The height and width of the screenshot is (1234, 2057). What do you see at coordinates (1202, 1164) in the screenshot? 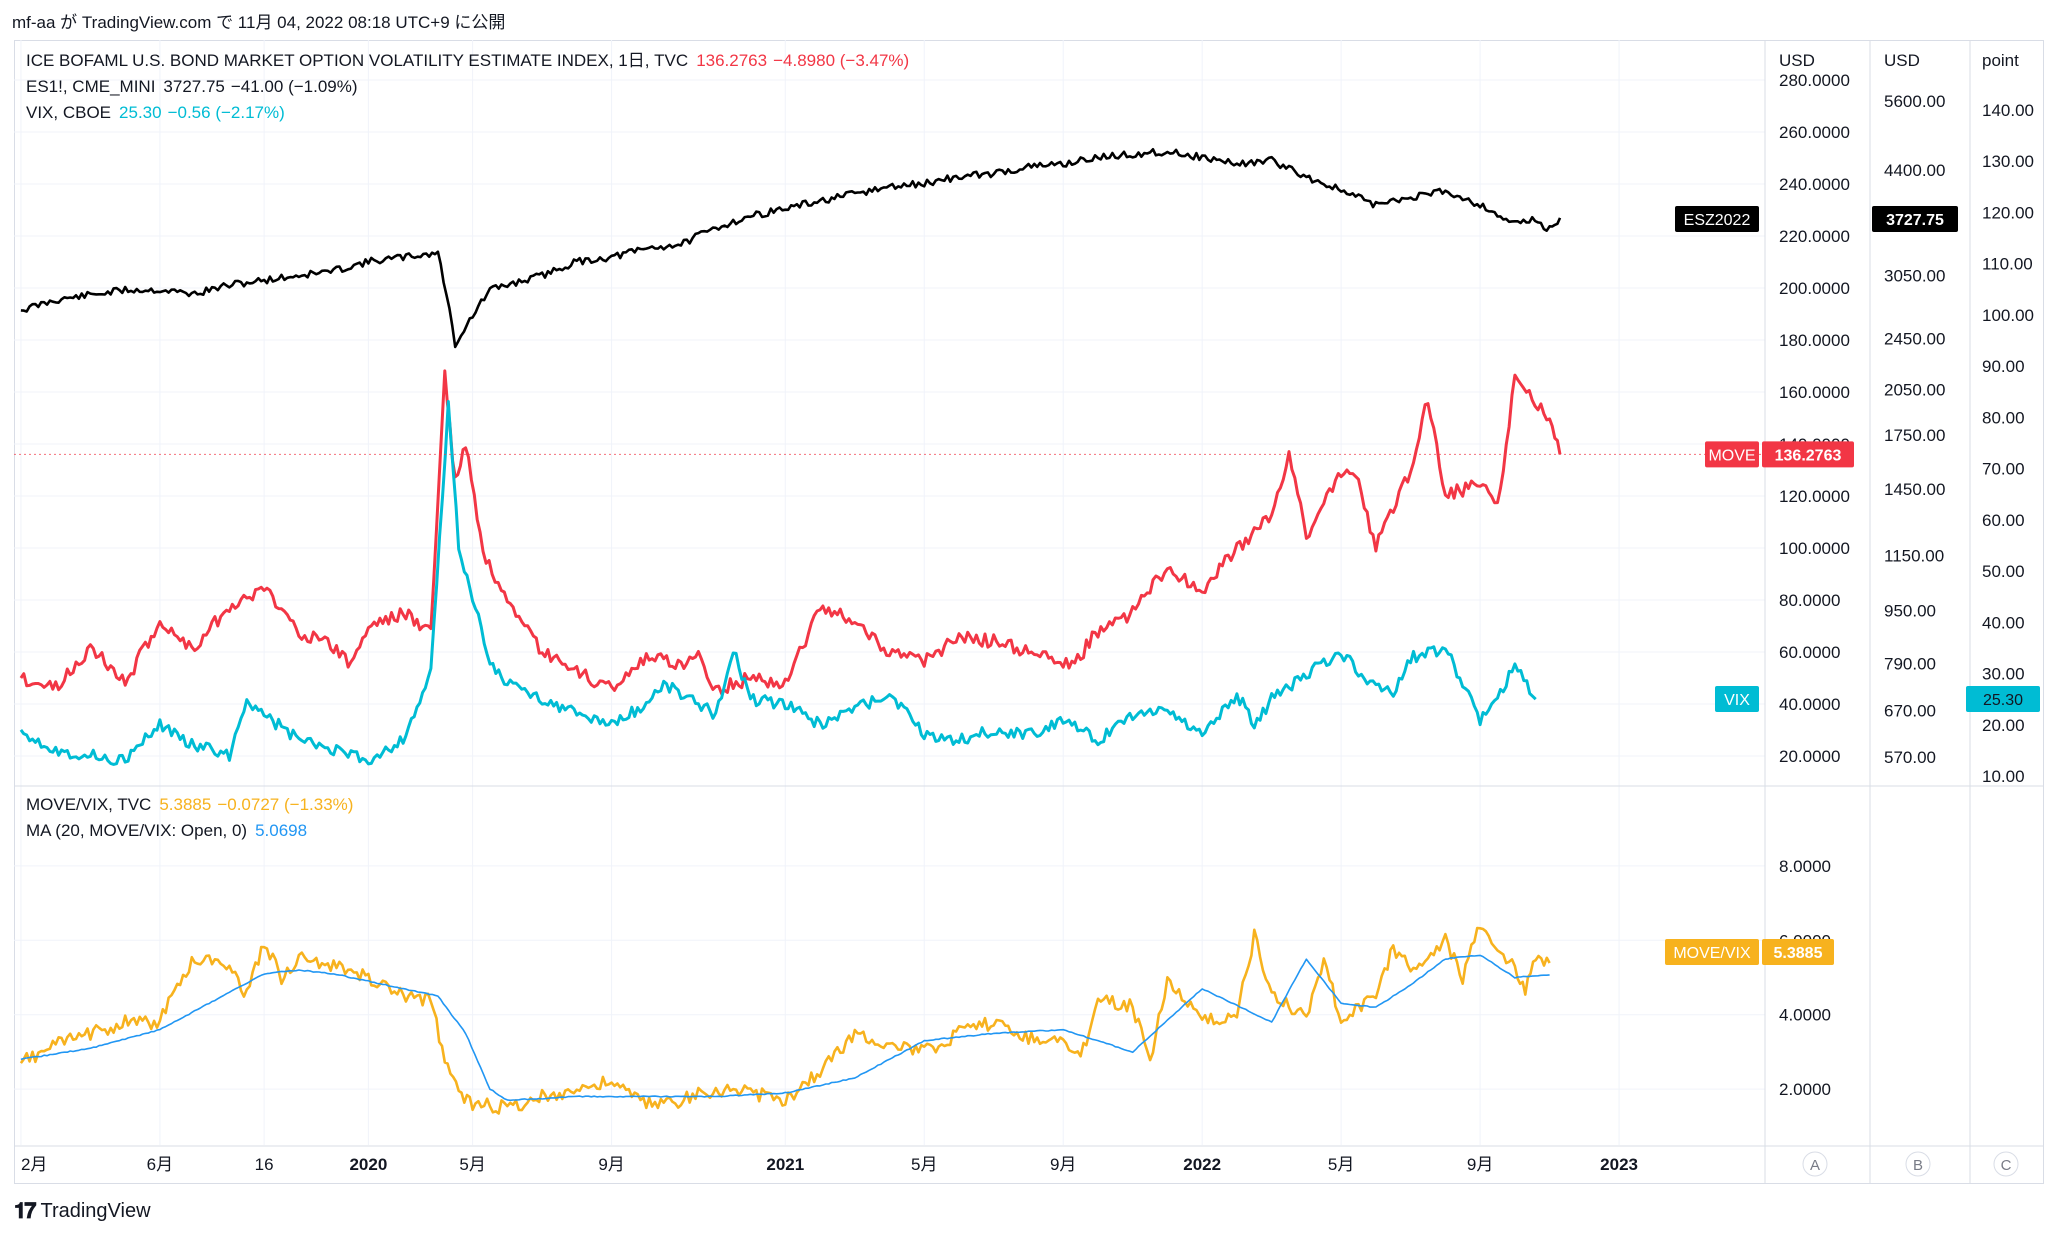
I see `x-tick-label: 2022` at bounding box center [1202, 1164].